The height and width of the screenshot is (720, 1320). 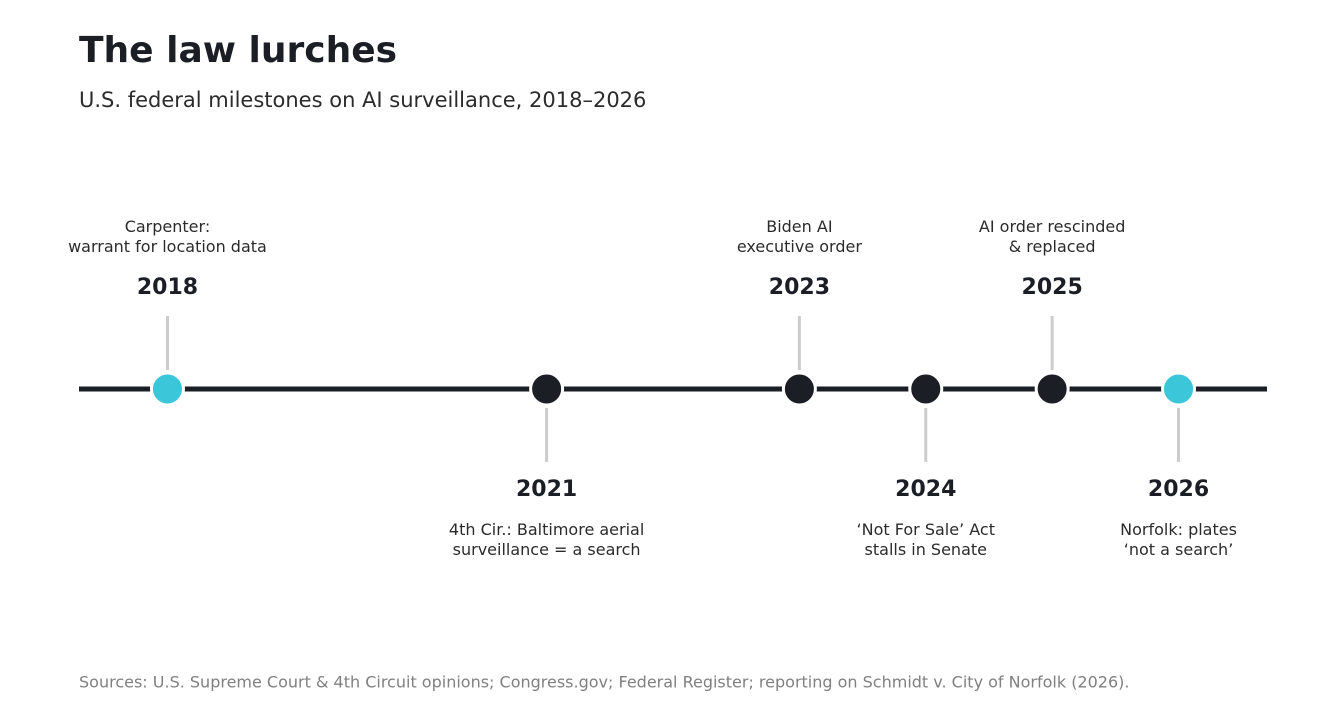 I want to click on event-year: 2018, so click(x=167, y=287).